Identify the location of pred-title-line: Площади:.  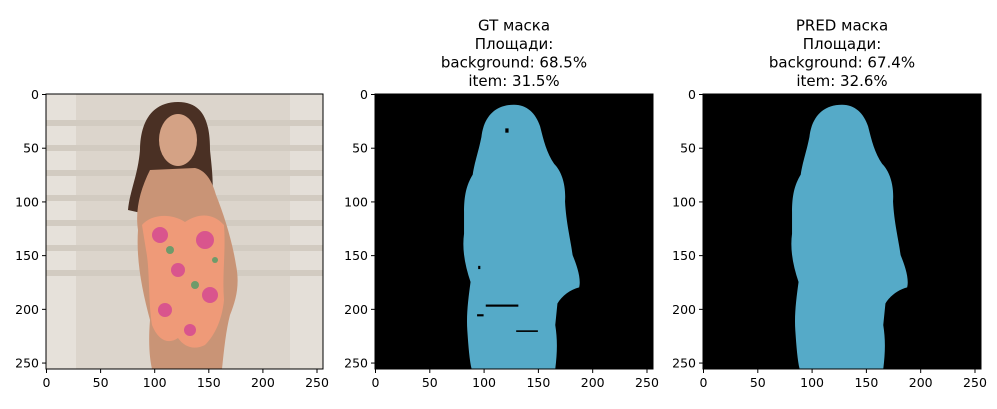
(842, 44).